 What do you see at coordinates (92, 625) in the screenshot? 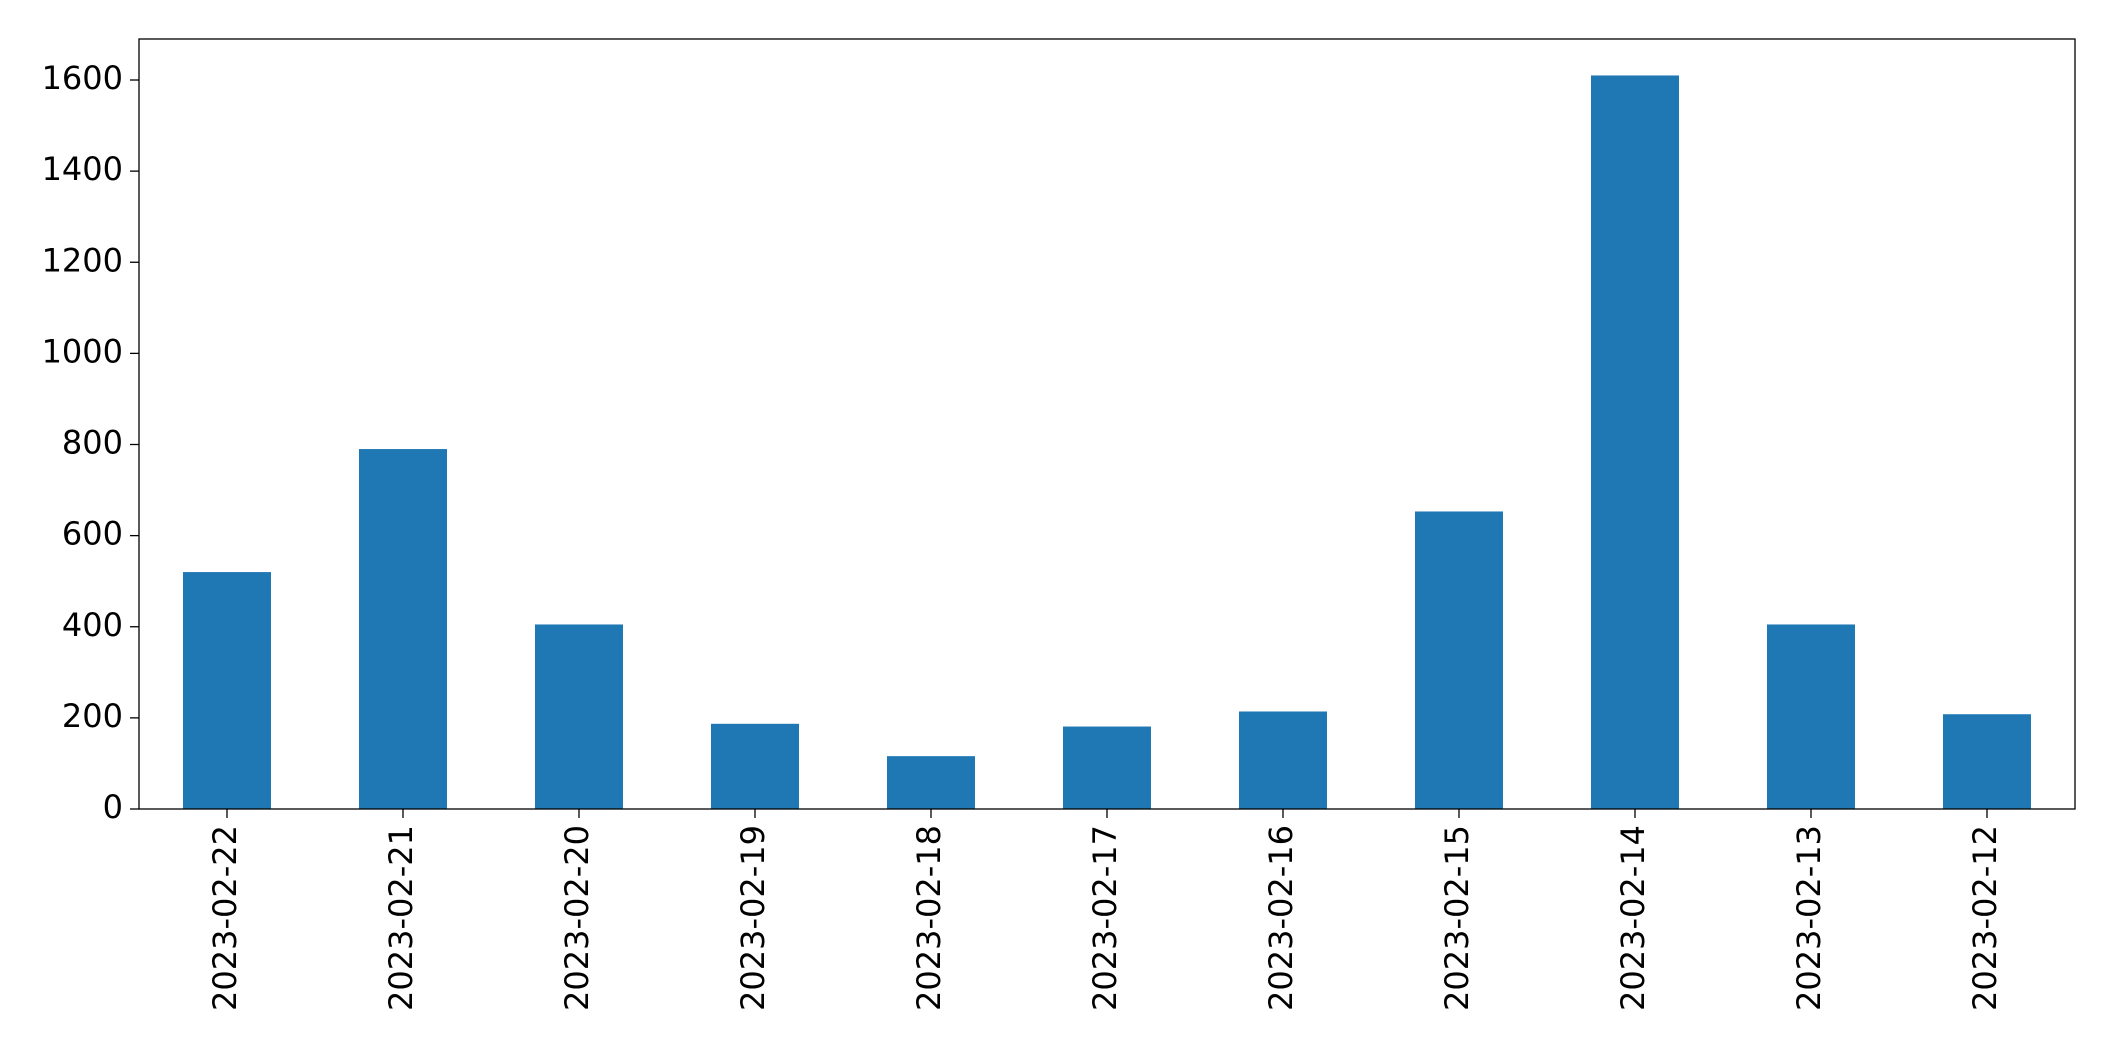
I see `y-tick-label: 400` at bounding box center [92, 625].